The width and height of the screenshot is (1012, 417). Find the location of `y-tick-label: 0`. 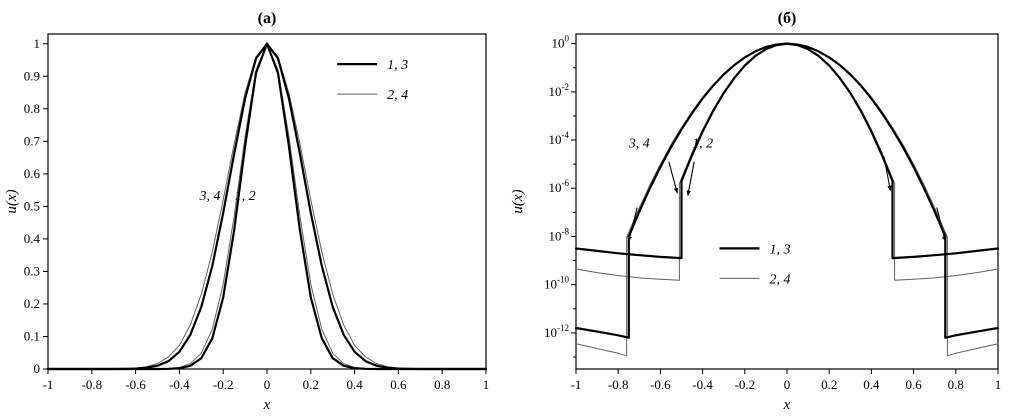

y-tick-label: 0 is located at coordinates (37, 368).